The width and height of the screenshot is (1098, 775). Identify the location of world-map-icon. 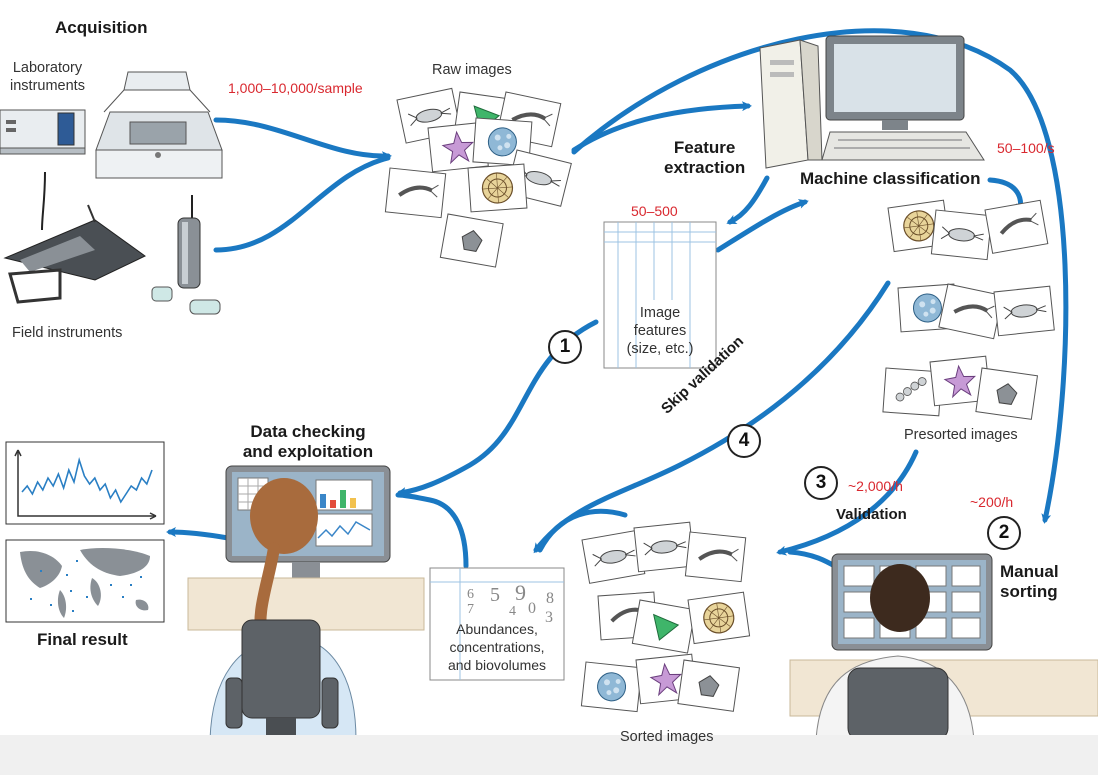
(85, 581).